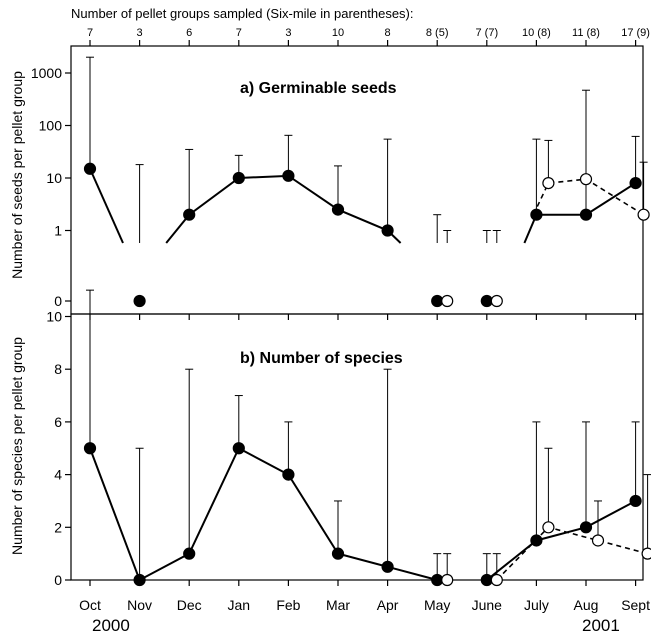 This screenshot has width=651, height=637. What do you see at coordinates (536, 605) in the screenshot?
I see `x-tick-label-july: July` at bounding box center [536, 605].